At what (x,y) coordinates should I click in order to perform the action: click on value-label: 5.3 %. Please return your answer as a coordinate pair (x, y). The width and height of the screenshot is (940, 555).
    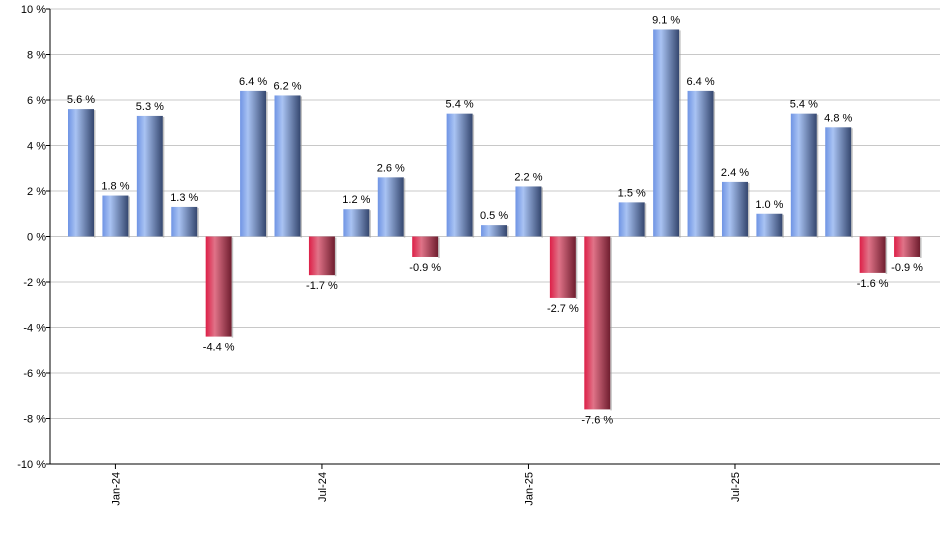
    Looking at the image, I should click on (150, 107).